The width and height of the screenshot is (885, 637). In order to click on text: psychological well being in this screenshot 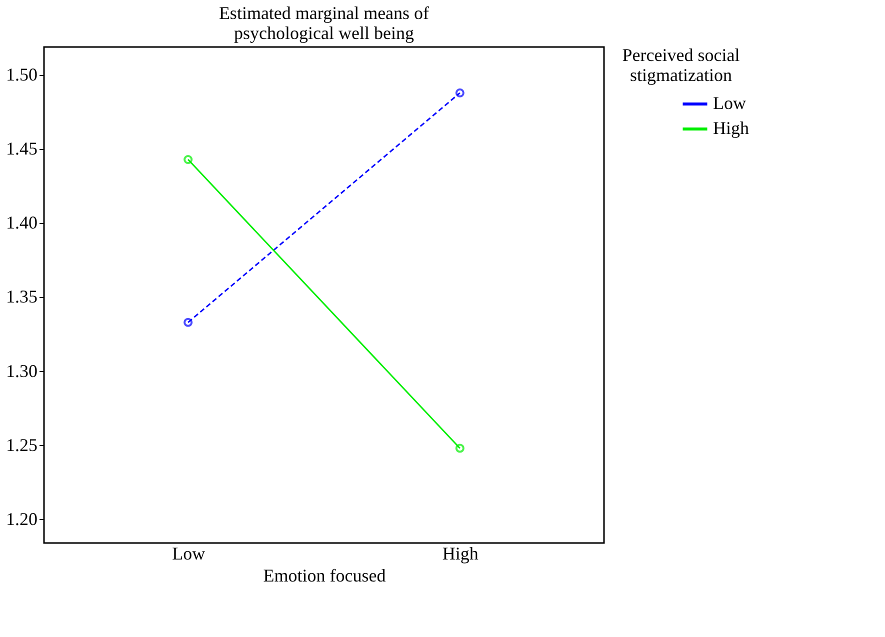, I will do `click(324, 33)`.